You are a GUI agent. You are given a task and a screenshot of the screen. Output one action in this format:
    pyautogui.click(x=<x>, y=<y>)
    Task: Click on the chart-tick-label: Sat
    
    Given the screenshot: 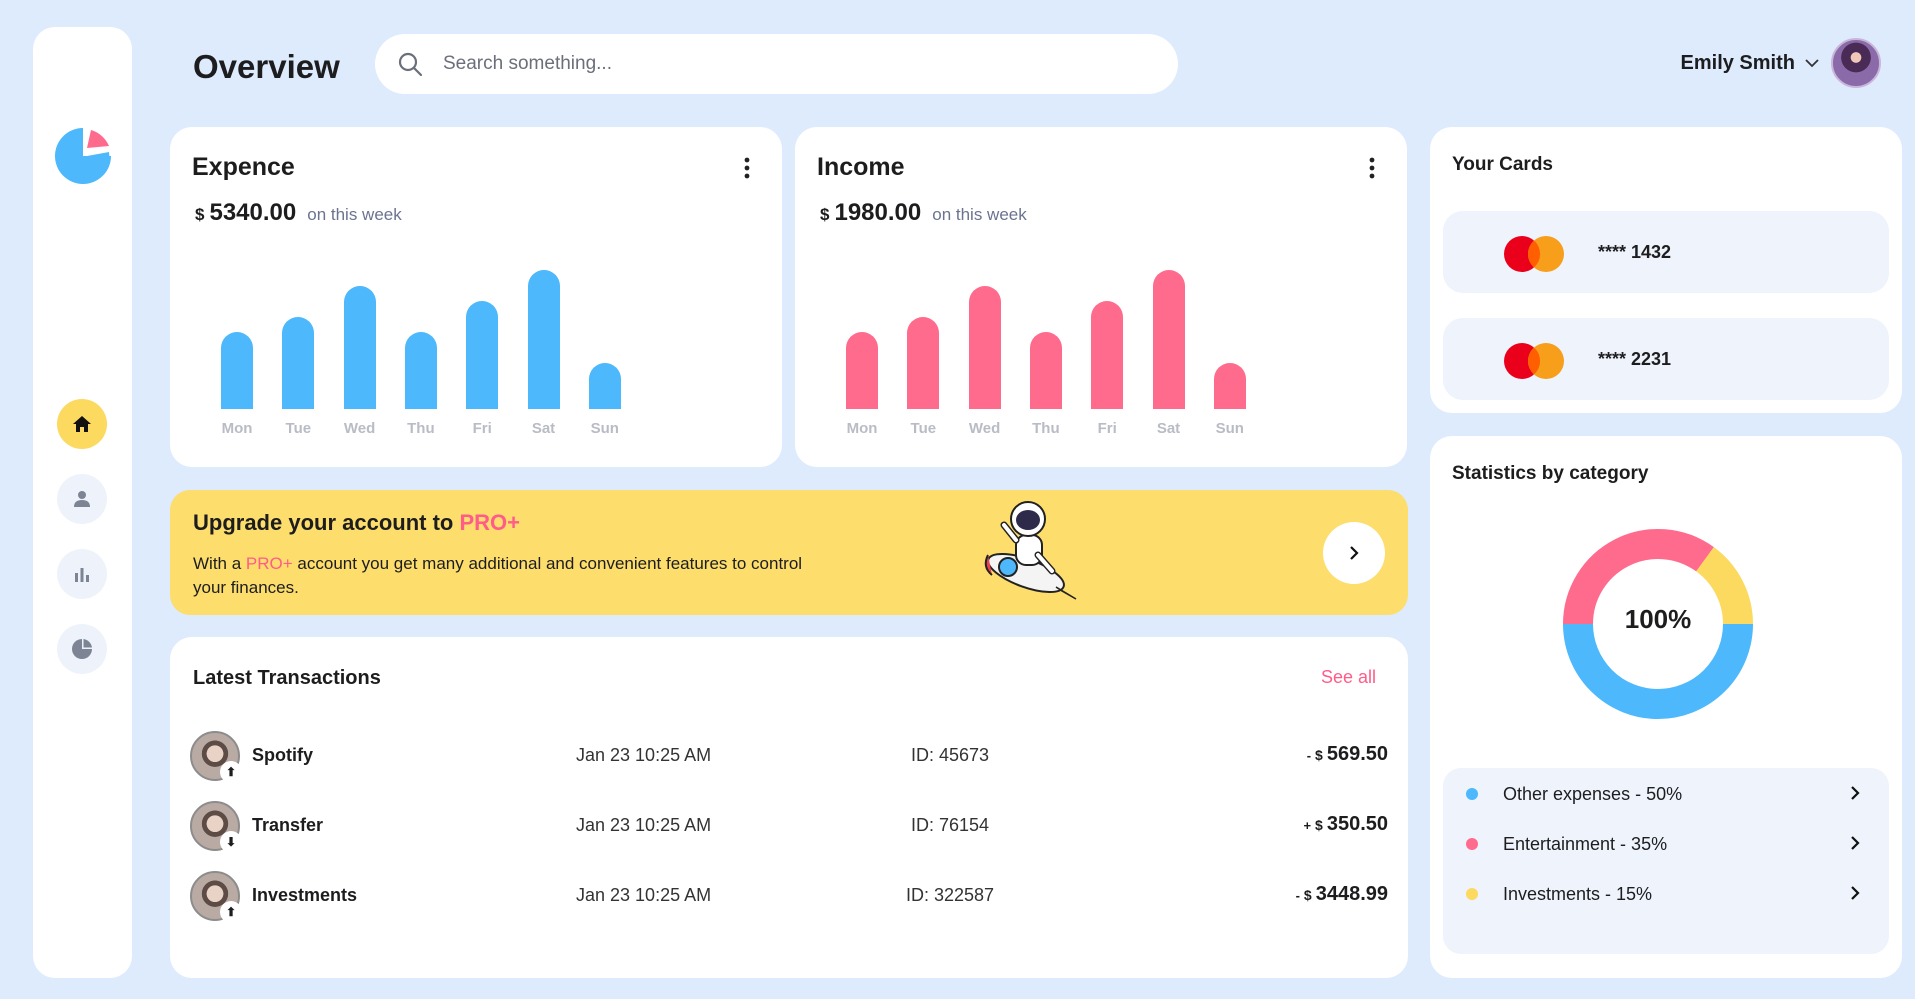 What is the action you would take?
    pyautogui.click(x=1168, y=428)
    